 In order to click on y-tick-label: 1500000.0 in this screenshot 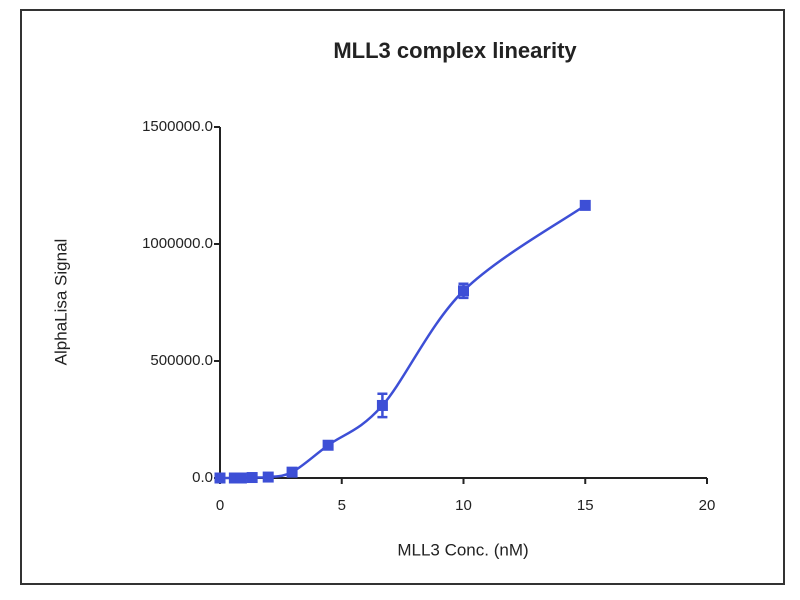, I will do `click(177, 126)`.